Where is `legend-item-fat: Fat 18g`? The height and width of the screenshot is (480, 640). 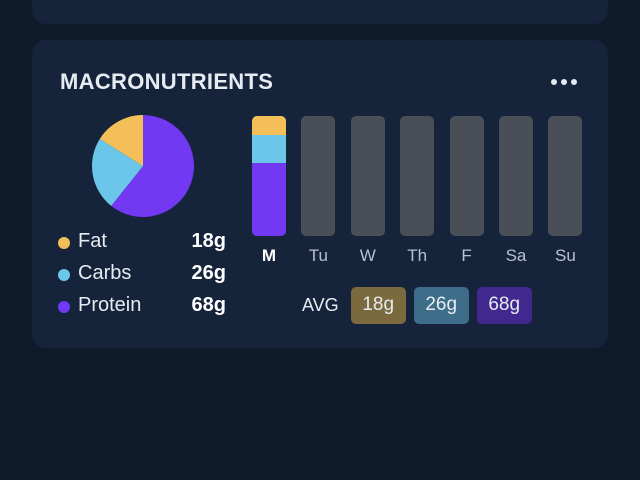
legend-item-fat: Fat 18g is located at coordinates (144, 245).